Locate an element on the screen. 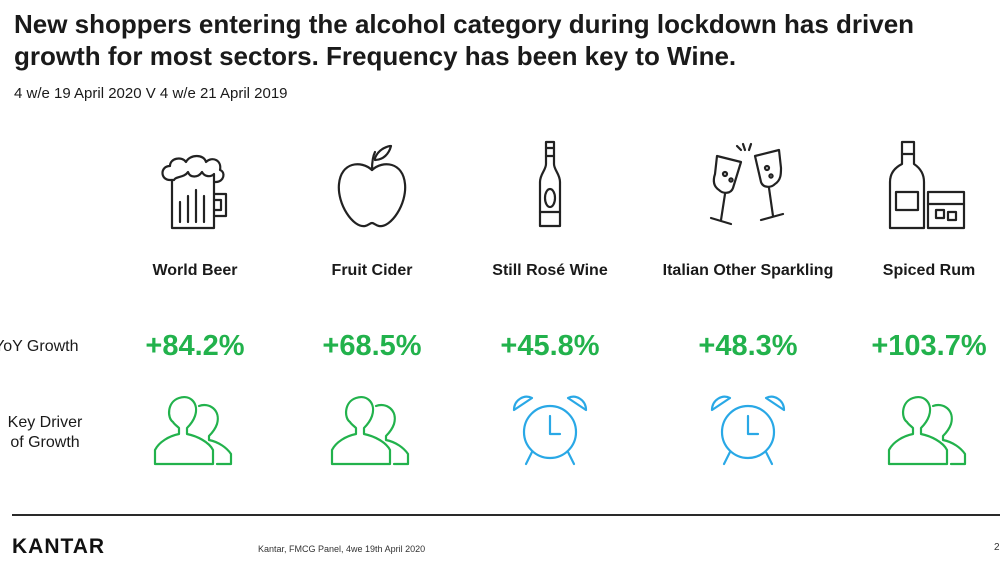  champagne-glasses-icon is located at coordinates (748, 185).